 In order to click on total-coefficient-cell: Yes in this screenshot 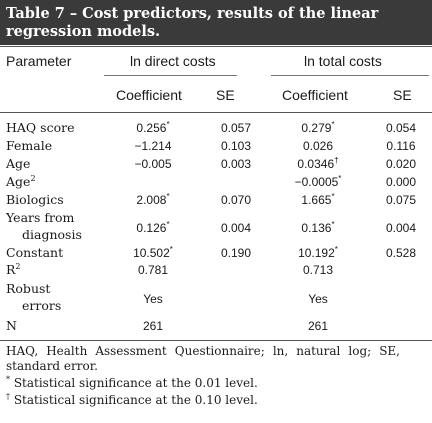, I will do `click(318, 299)`.